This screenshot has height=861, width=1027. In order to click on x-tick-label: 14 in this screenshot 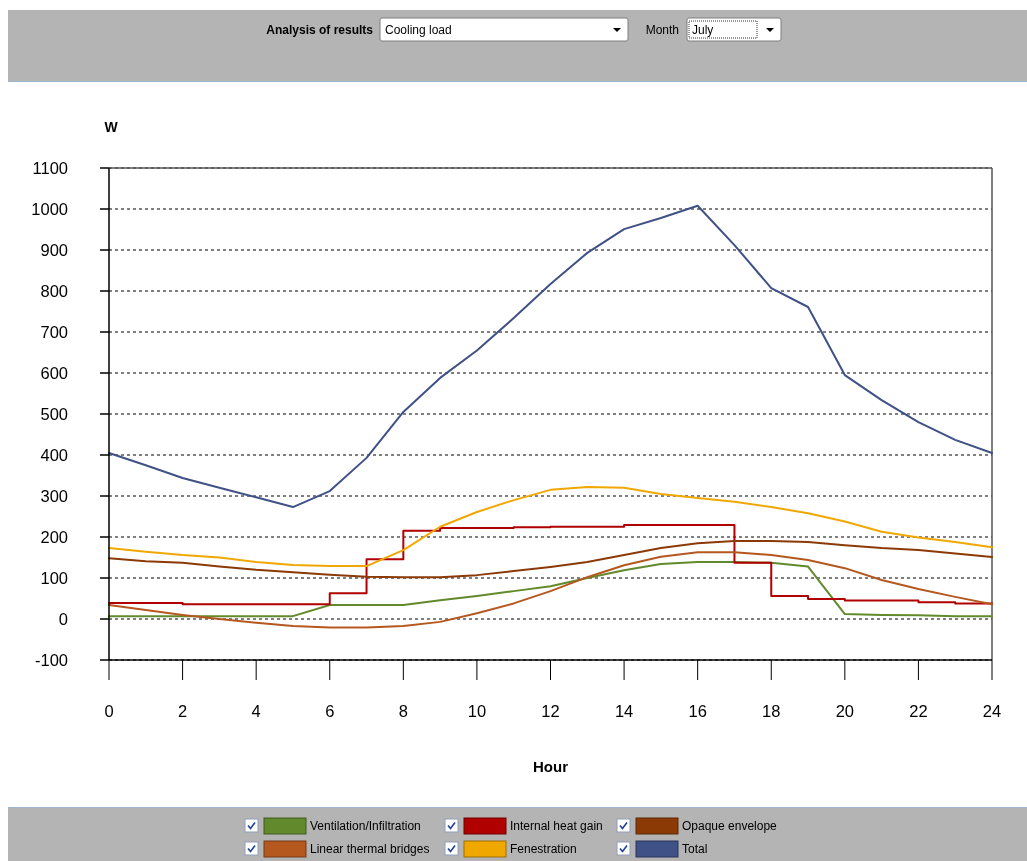, I will do `click(624, 711)`.